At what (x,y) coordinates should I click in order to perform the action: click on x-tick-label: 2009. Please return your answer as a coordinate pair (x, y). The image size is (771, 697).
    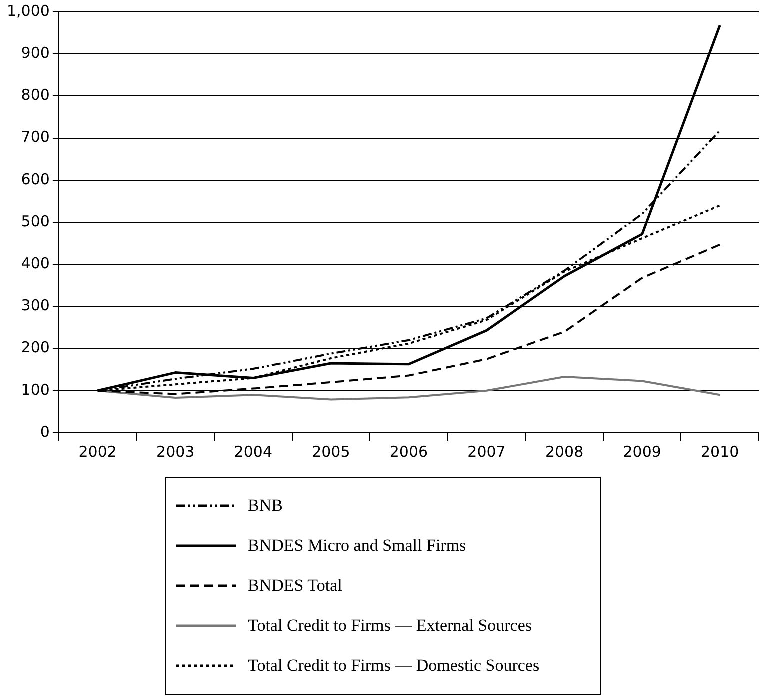
    Looking at the image, I should click on (642, 451).